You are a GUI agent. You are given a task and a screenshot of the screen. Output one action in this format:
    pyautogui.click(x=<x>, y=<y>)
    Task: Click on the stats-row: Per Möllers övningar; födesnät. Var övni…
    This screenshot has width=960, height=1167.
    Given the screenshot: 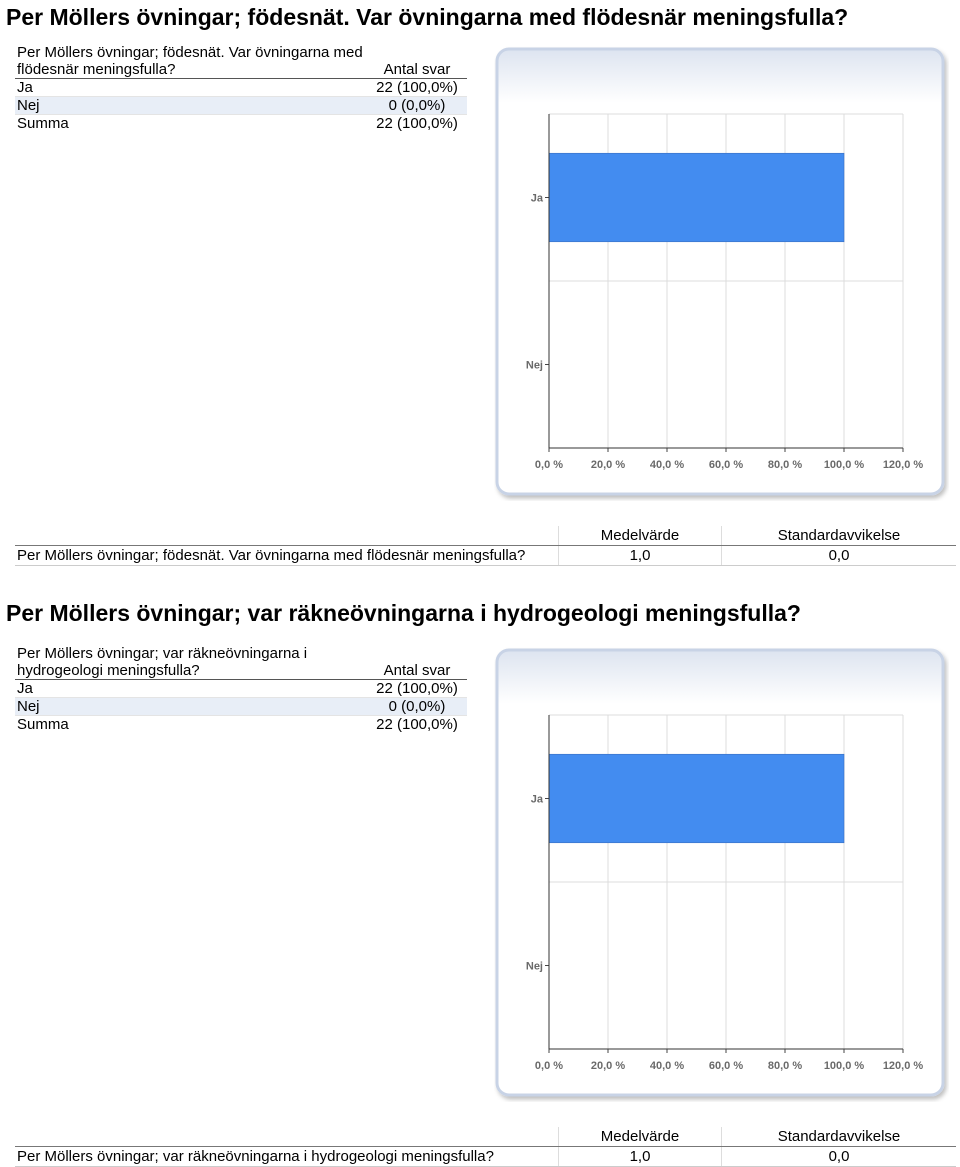 What is the action you would take?
    pyautogui.click(x=485, y=555)
    